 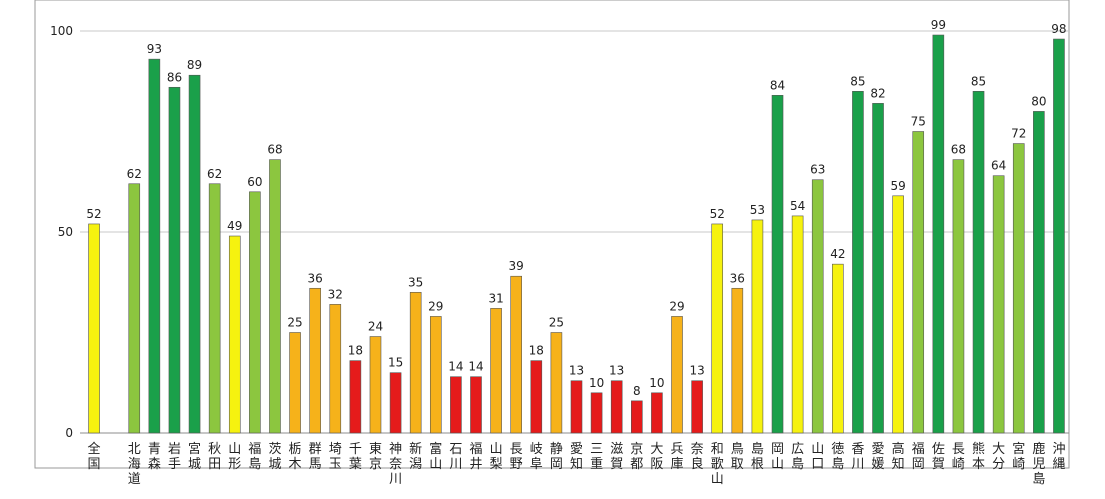 I want to click on category-label: 佐賀, so click(x=938, y=457).